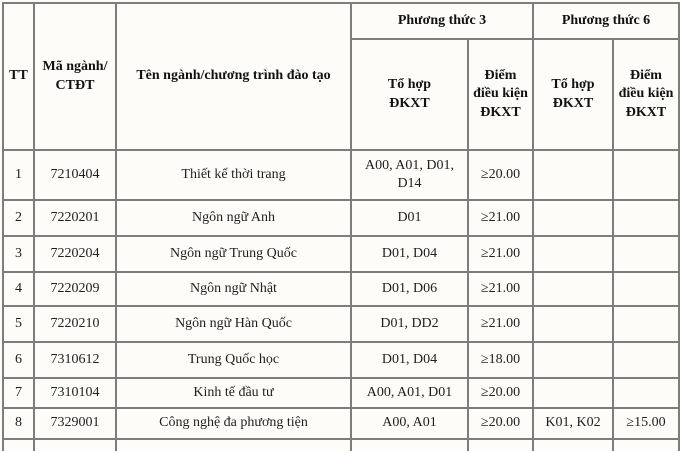  Describe the element at coordinates (646, 423) in the screenshot. I see `cell-pt6-diem: ≥15.00` at that location.